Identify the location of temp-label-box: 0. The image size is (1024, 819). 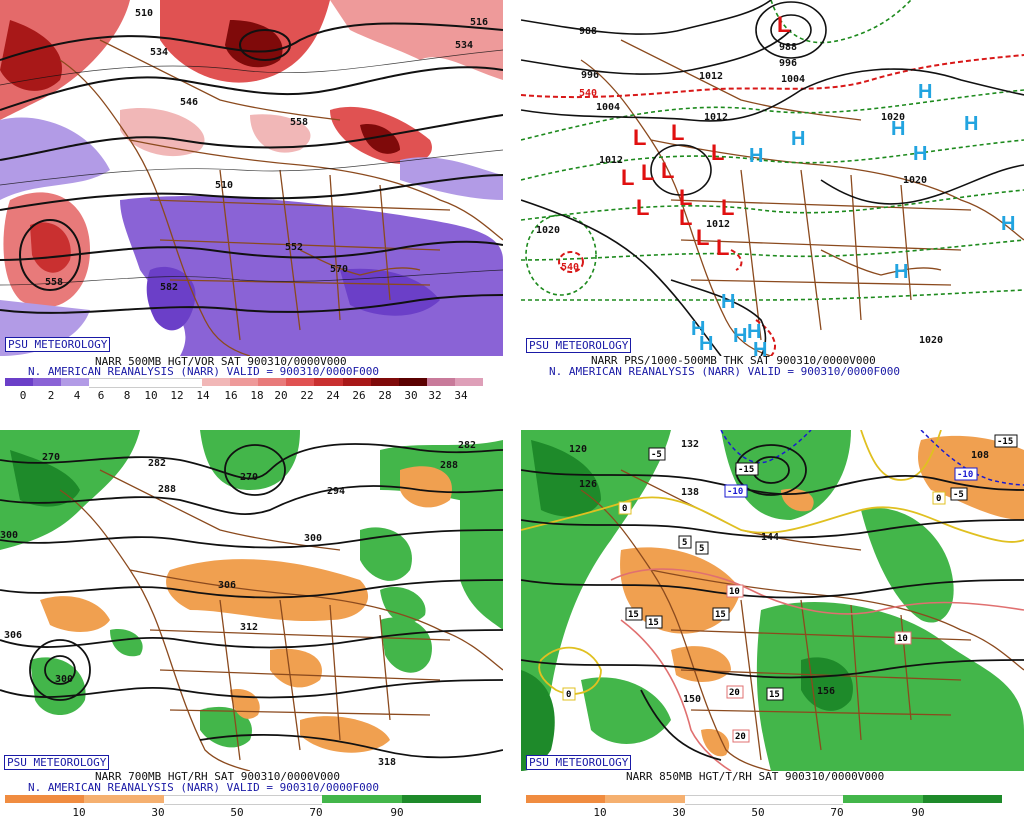
(569, 694).